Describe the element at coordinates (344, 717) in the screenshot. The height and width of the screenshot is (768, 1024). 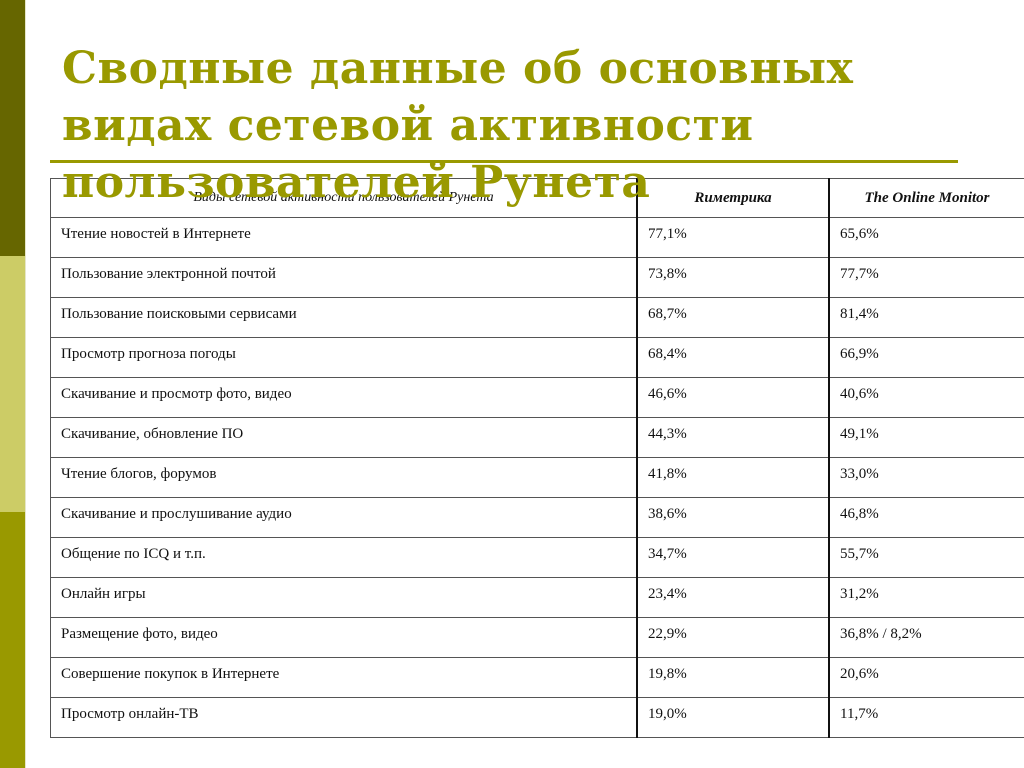
I see `cell-activity: Просмотр онлайн-ТВ` at that location.